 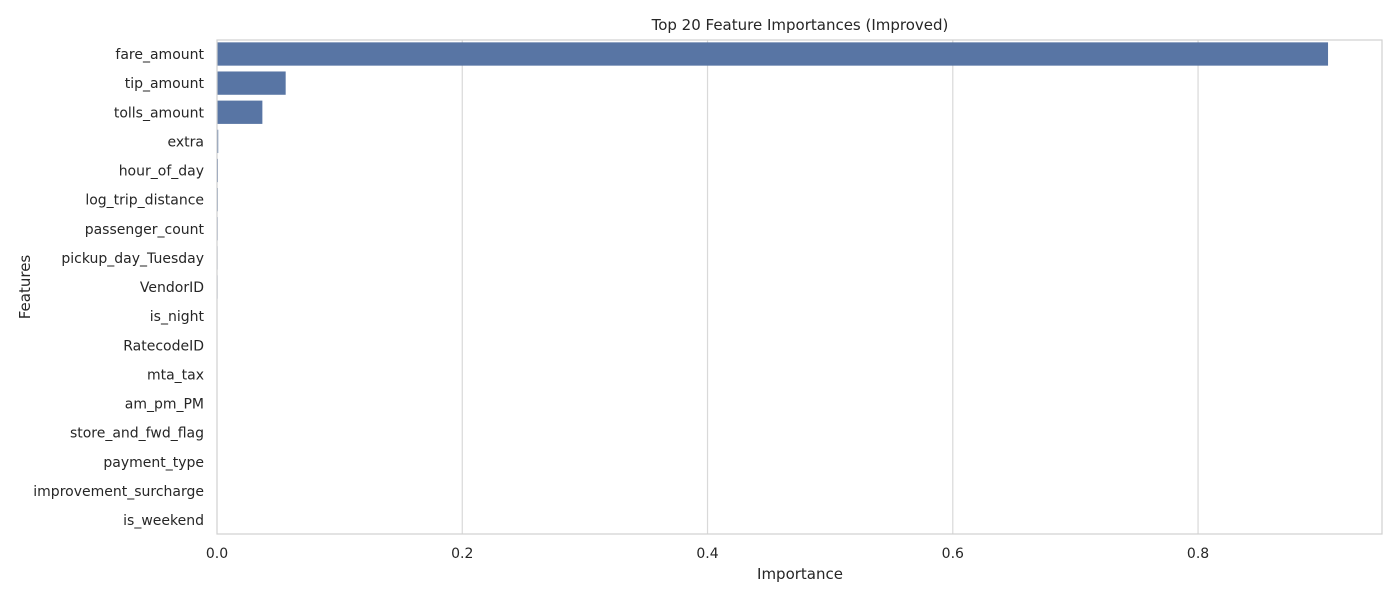 I want to click on x-tick-label: 0.2, so click(x=462, y=554).